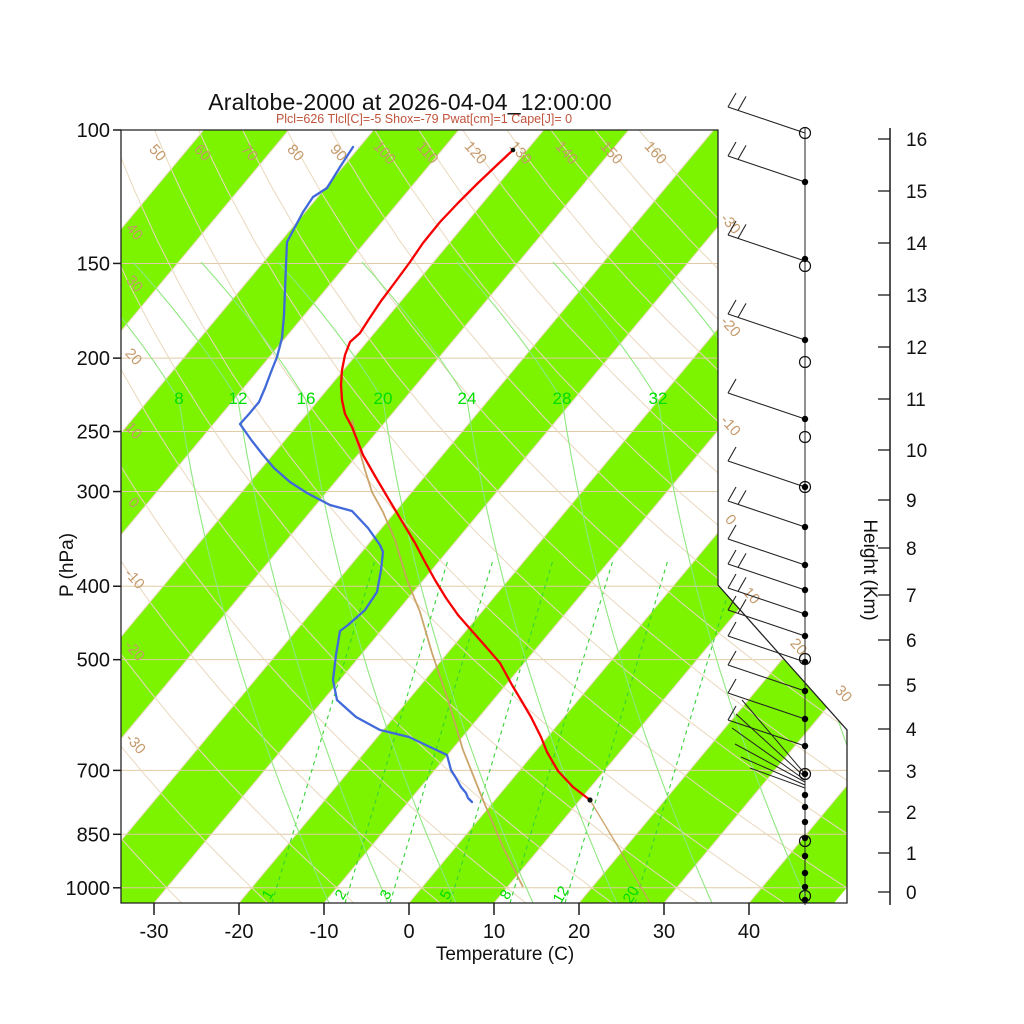  Describe the element at coordinates (749, 932) in the screenshot. I see `plot-label: 40` at that location.